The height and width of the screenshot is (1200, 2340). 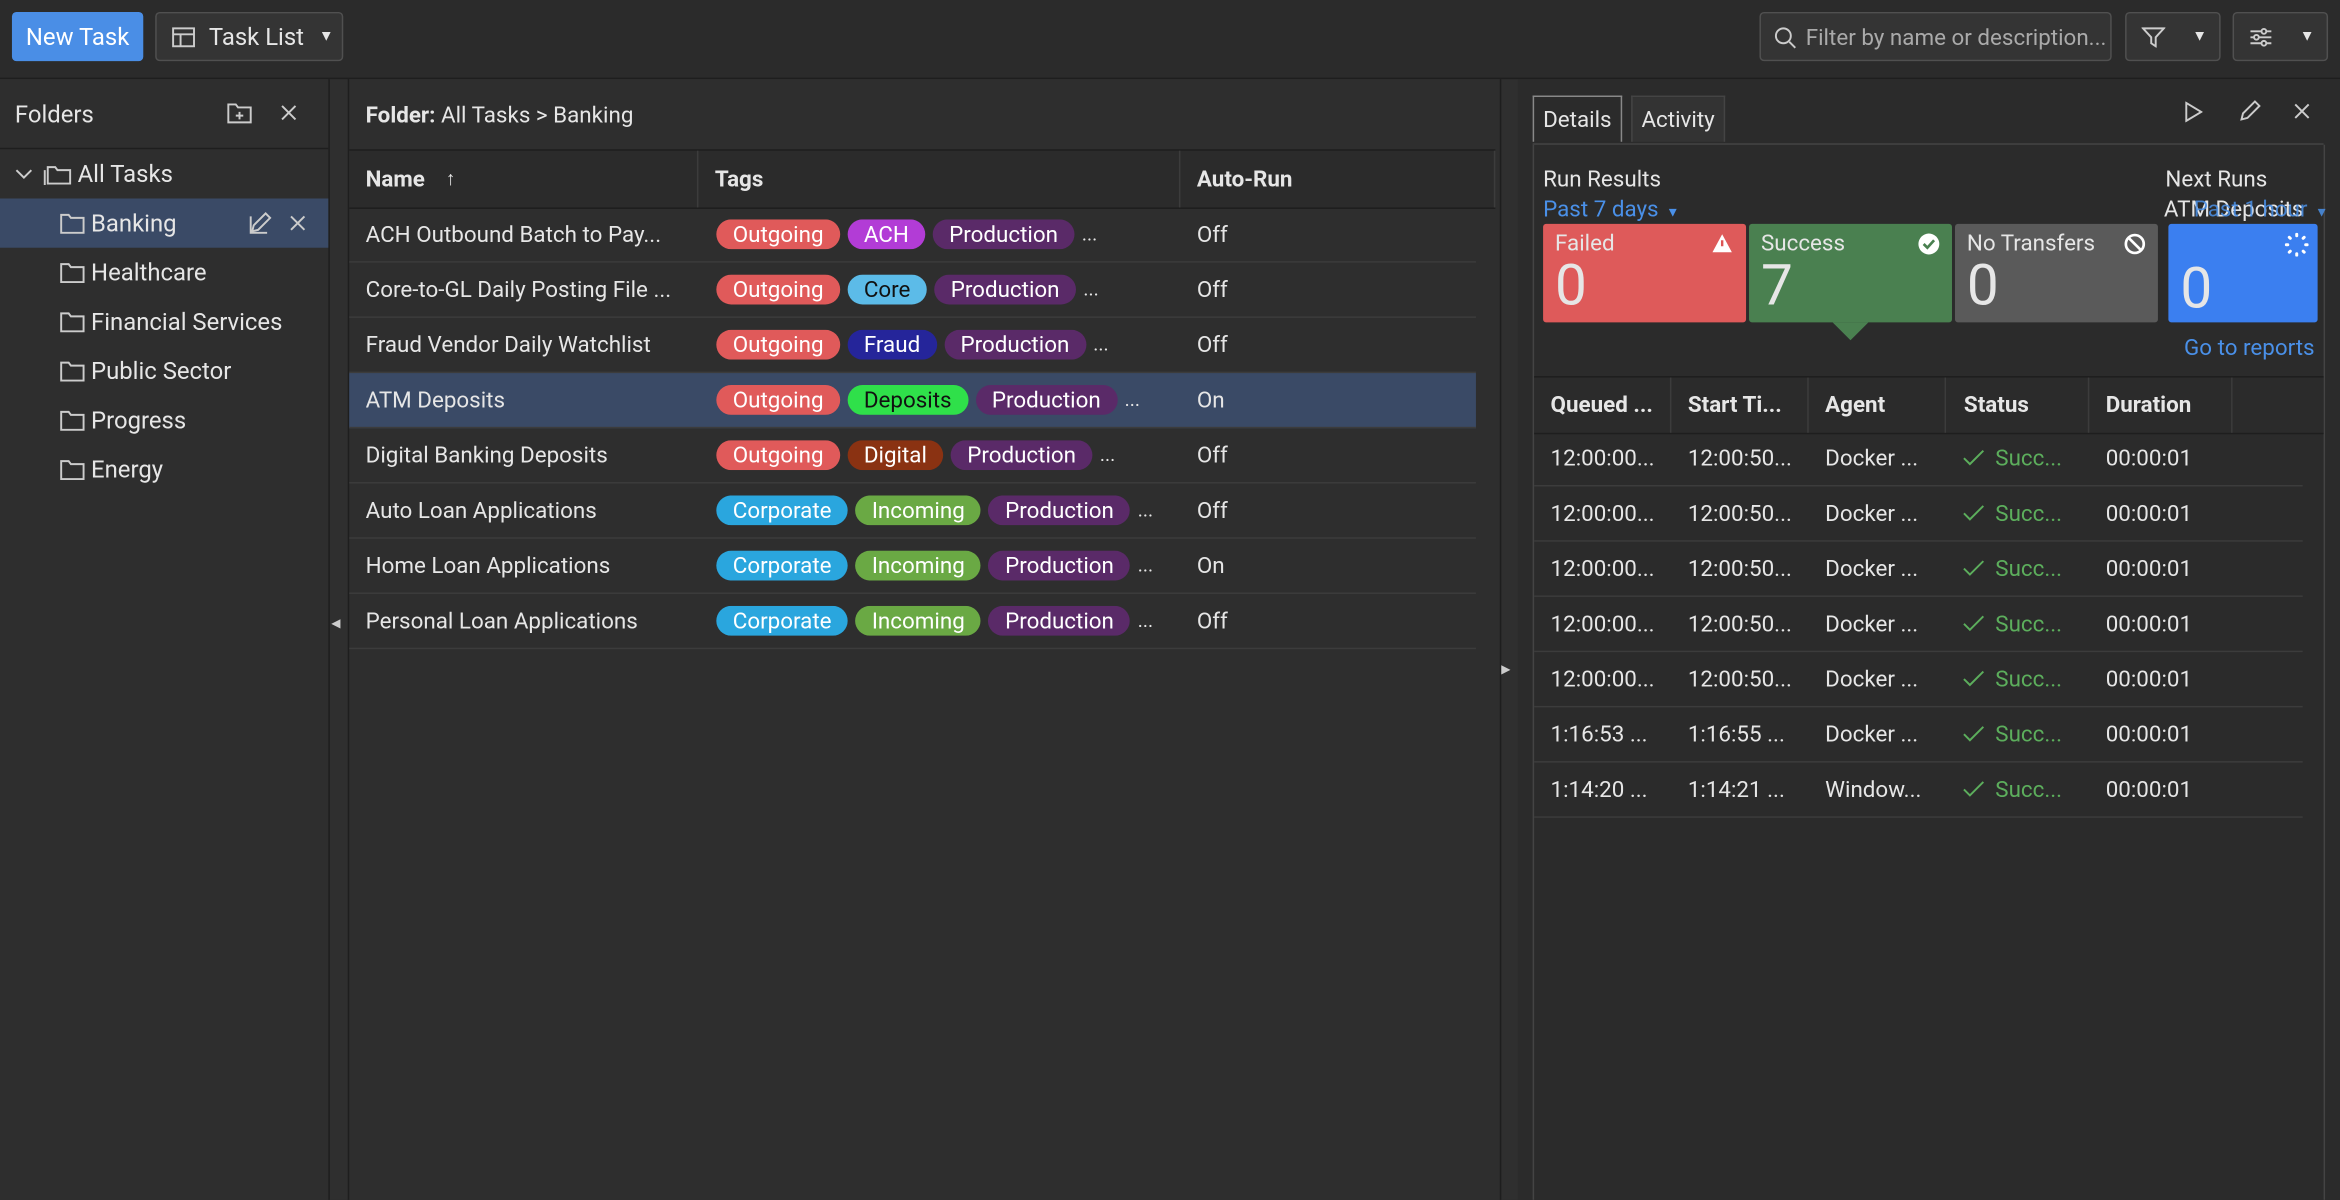 What do you see at coordinates (2018, 405) in the screenshot?
I see `column-header: Status` at bounding box center [2018, 405].